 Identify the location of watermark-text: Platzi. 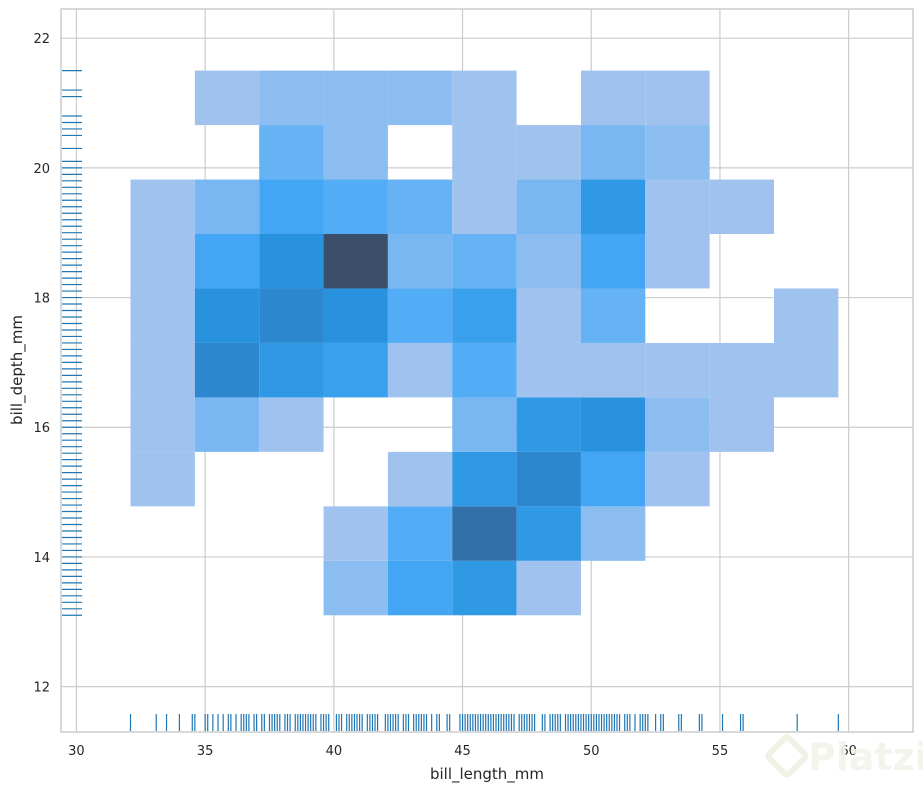
(865, 757).